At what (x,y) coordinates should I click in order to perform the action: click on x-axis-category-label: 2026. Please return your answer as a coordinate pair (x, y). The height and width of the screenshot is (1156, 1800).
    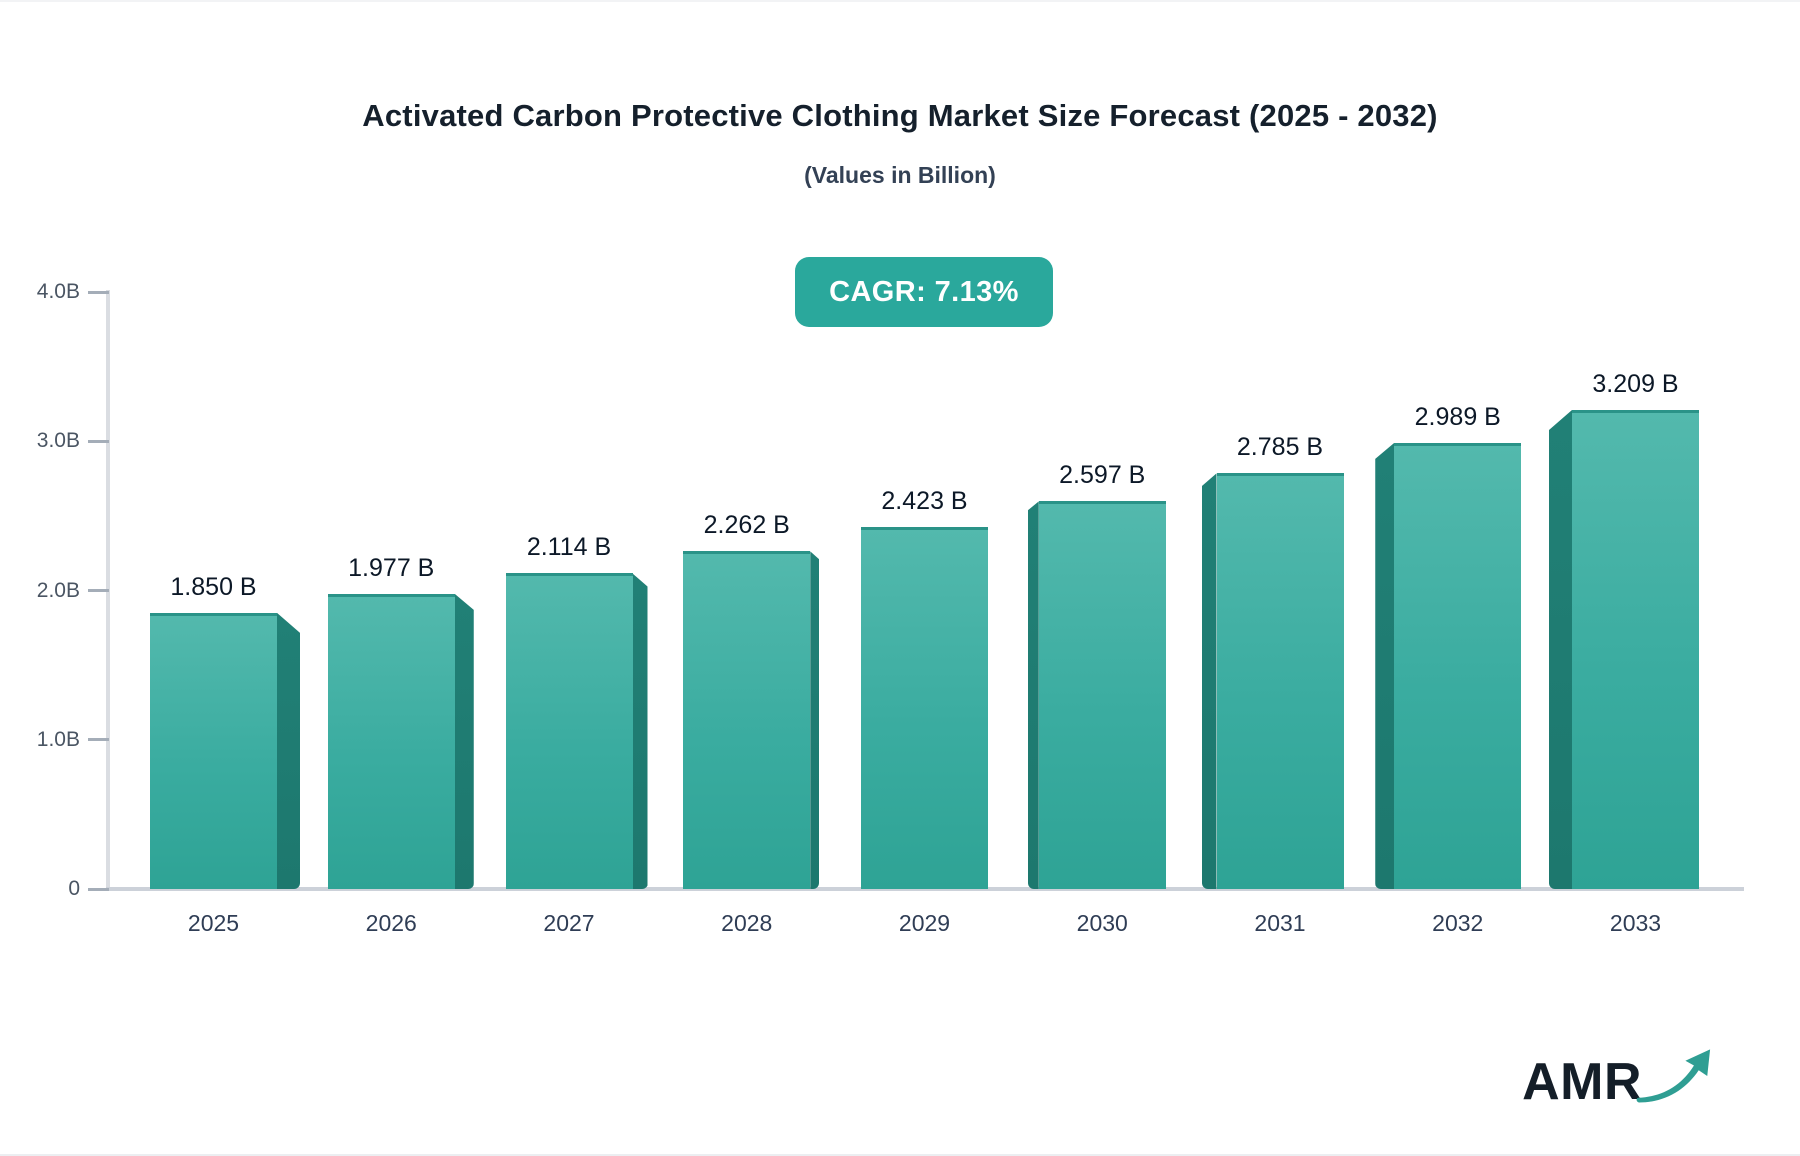
    Looking at the image, I should click on (391, 923).